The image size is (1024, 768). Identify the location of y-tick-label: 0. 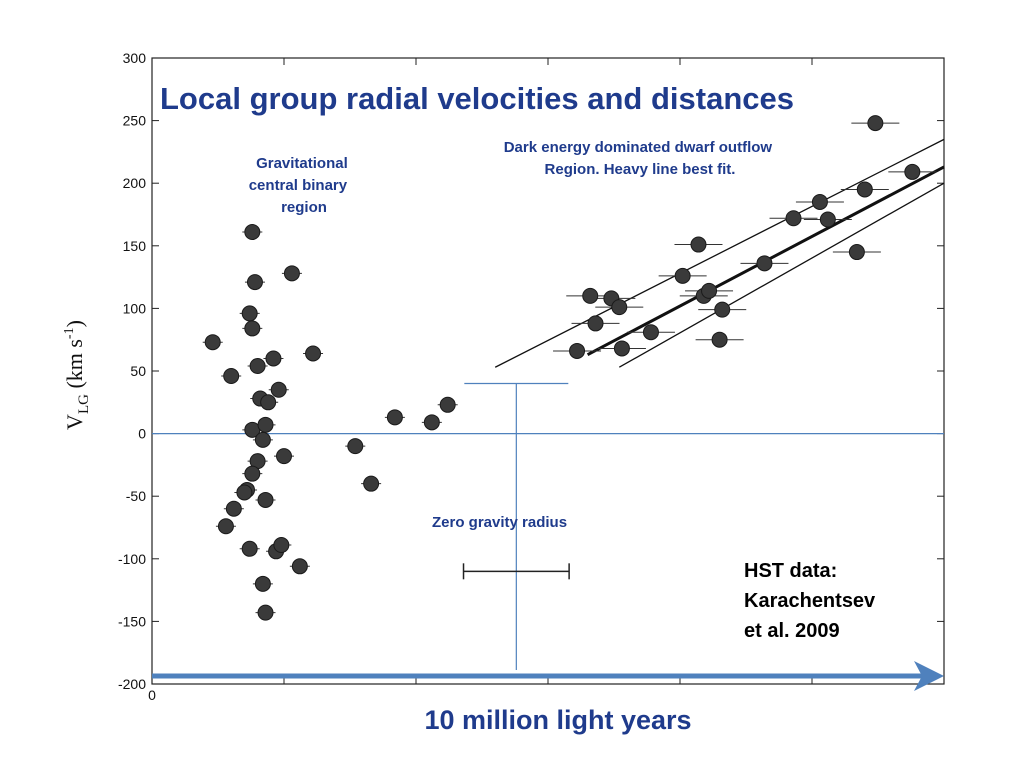
(142, 434).